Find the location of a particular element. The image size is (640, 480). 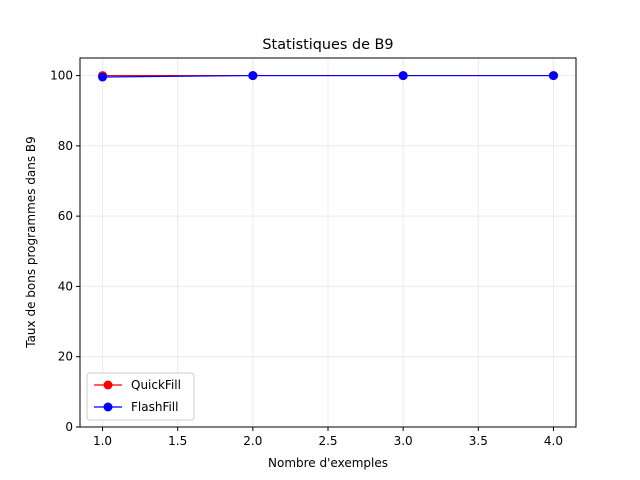

x-tick-label: 1.0 is located at coordinates (102, 441).